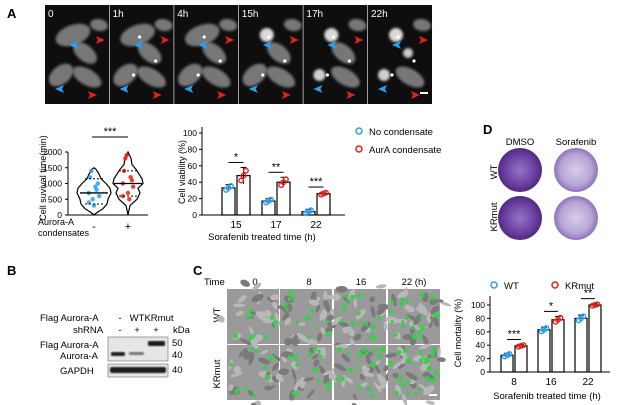  Describe the element at coordinates (77, 371) in the screenshot. I see `wb-label-gapdh: GAPDH` at that location.